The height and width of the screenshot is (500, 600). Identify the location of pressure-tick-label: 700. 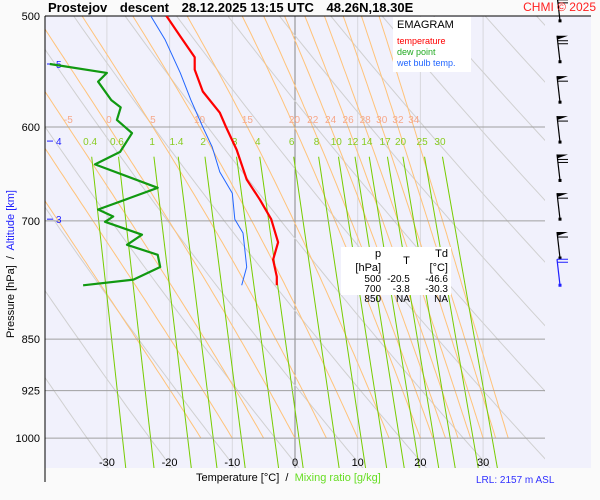
(31, 222).